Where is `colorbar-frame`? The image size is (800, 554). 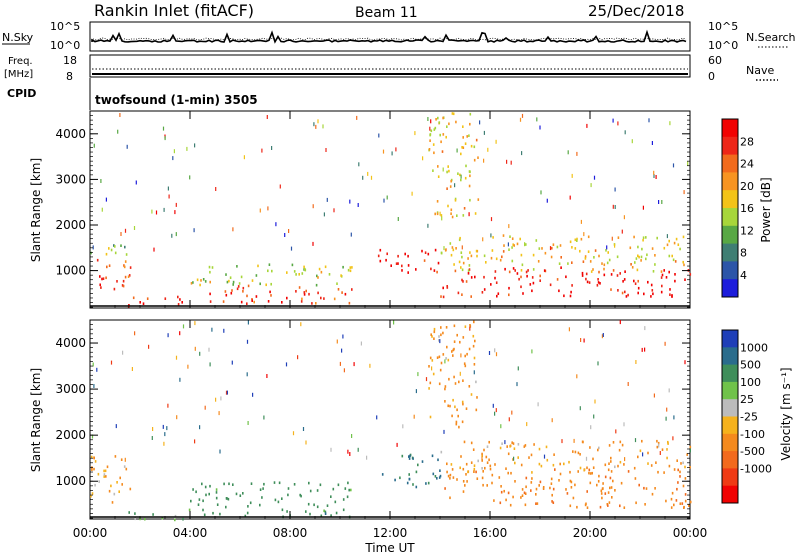 colorbar-frame is located at coordinates (730, 208).